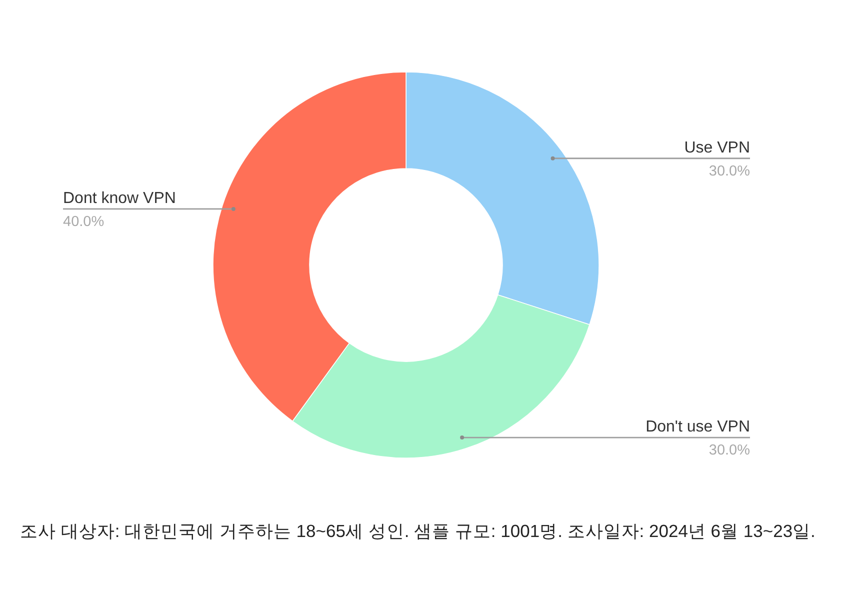  Describe the element at coordinates (698, 427) in the screenshot. I see `slice-label: Don't use VPN` at that location.